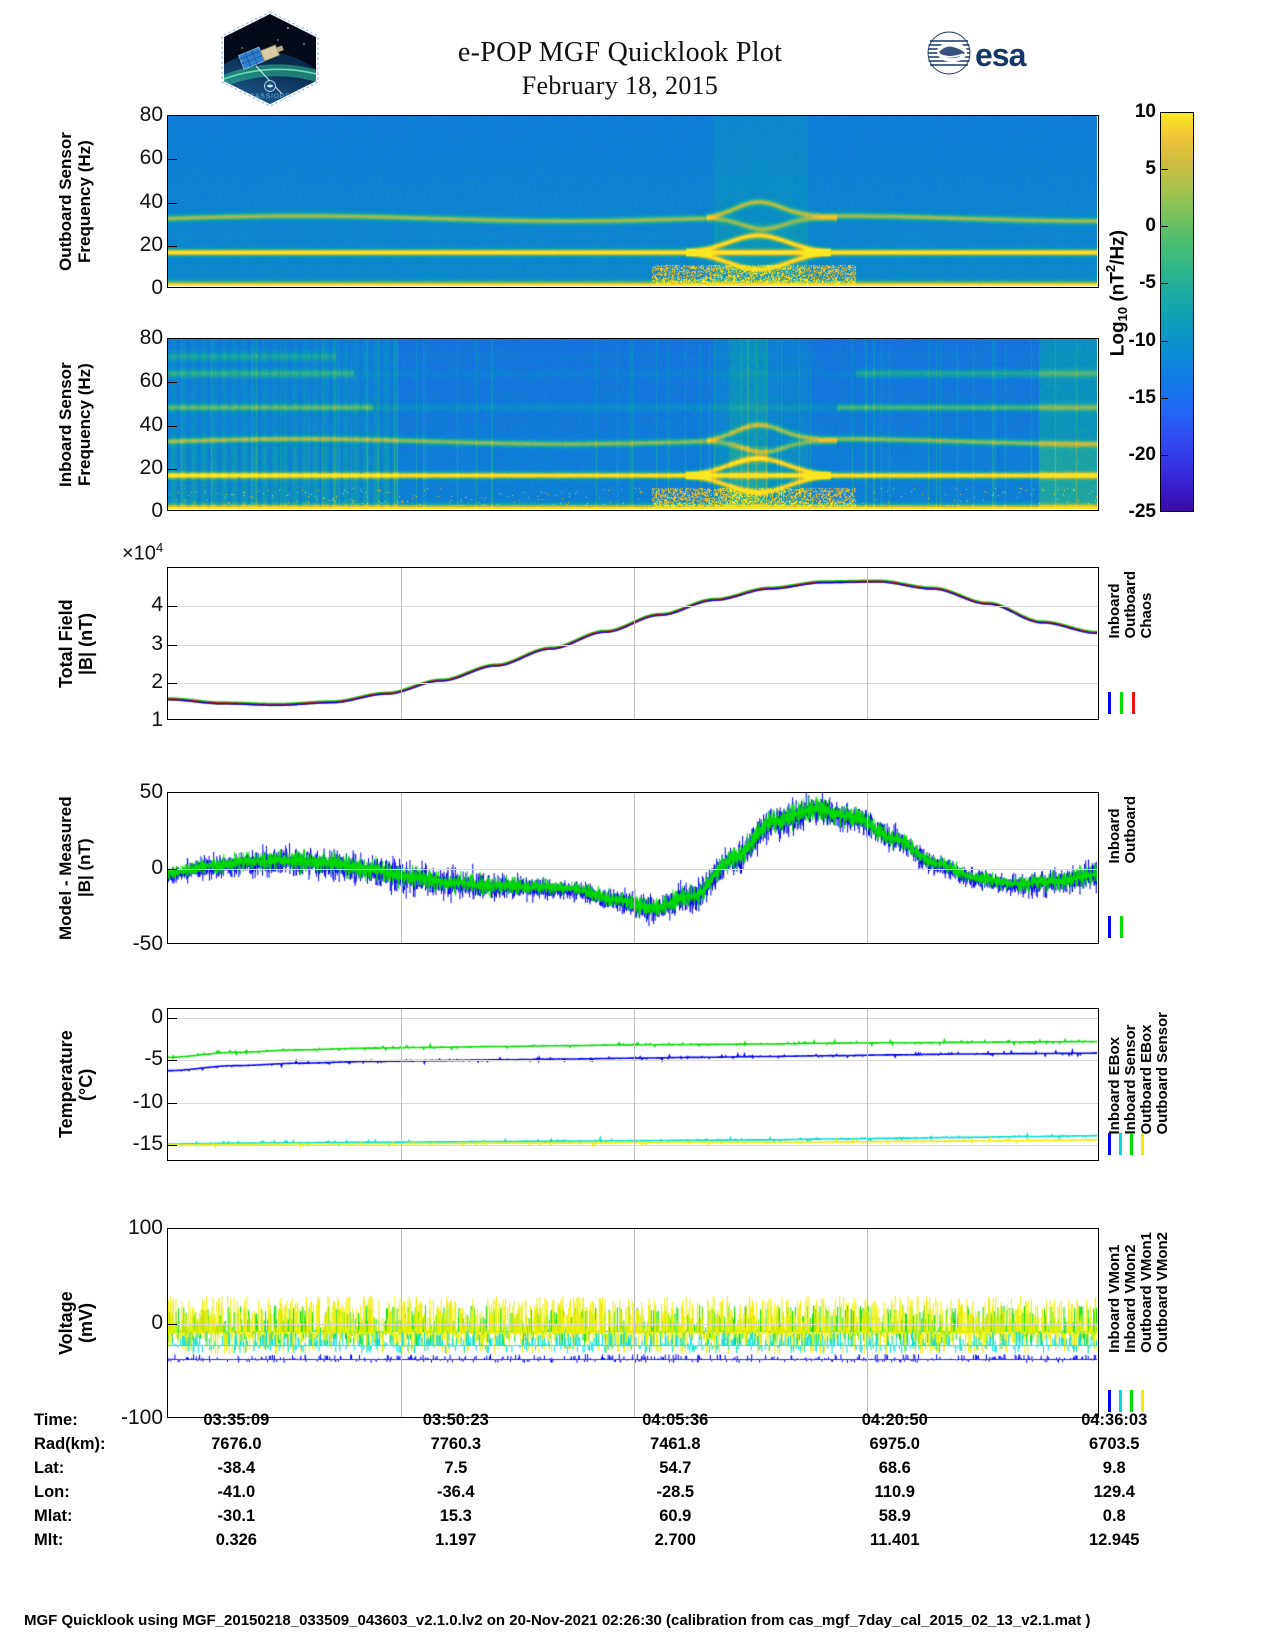 This screenshot has height=1650, width=1275. I want to click on ytick-outboard-spectrogram-20: 20, so click(151, 244).